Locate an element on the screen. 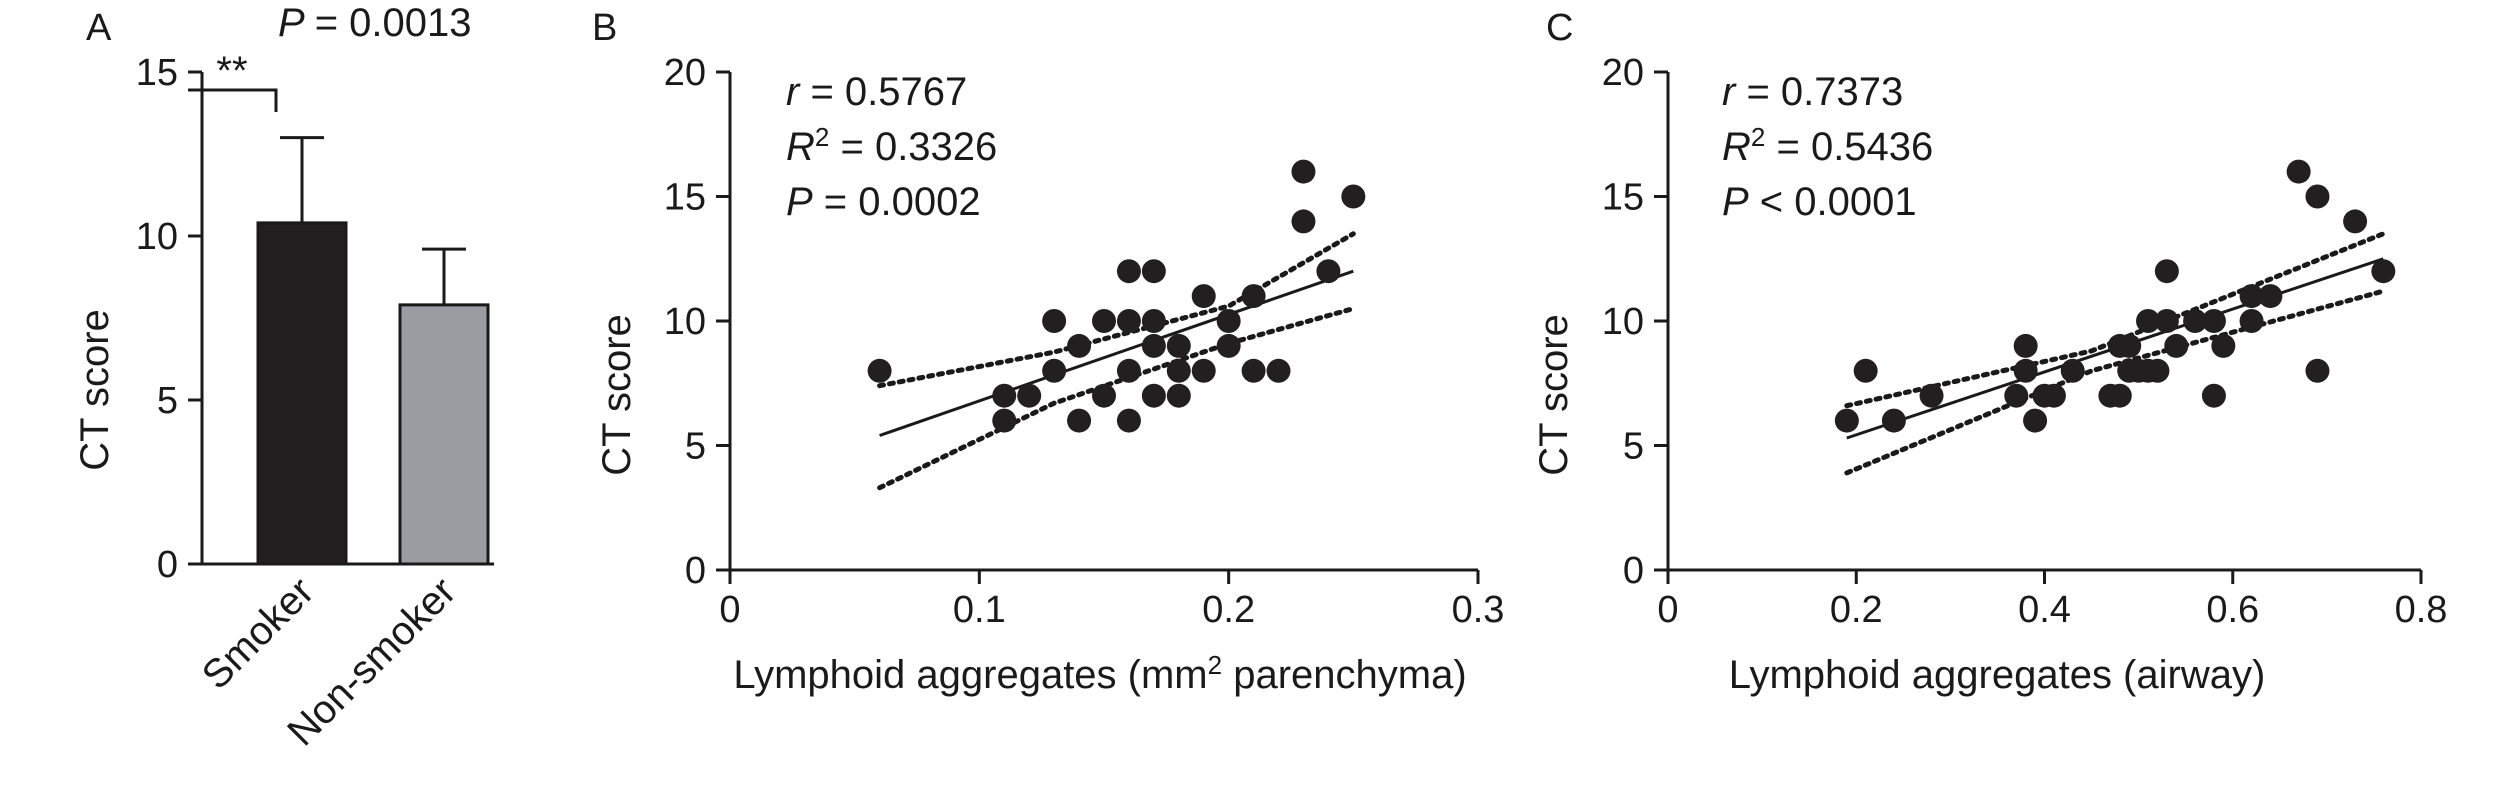 The width and height of the screenshot is (2519, 796). panel-letter-a: A is located at coordinates (99, 28).